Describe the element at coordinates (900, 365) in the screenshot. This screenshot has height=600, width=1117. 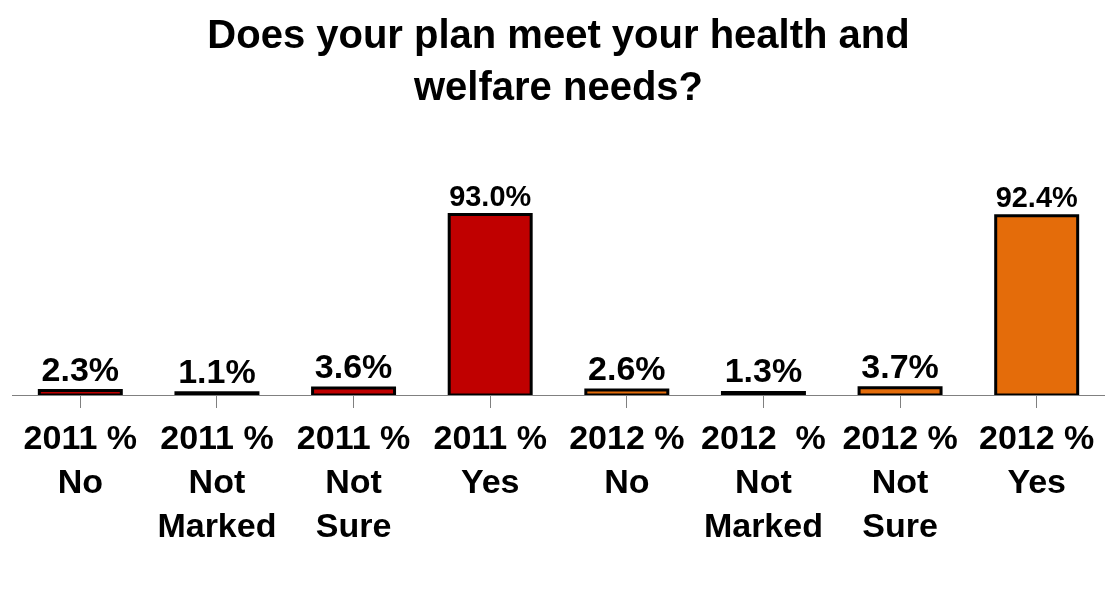
I see `data-label: 3.7%` at that location.